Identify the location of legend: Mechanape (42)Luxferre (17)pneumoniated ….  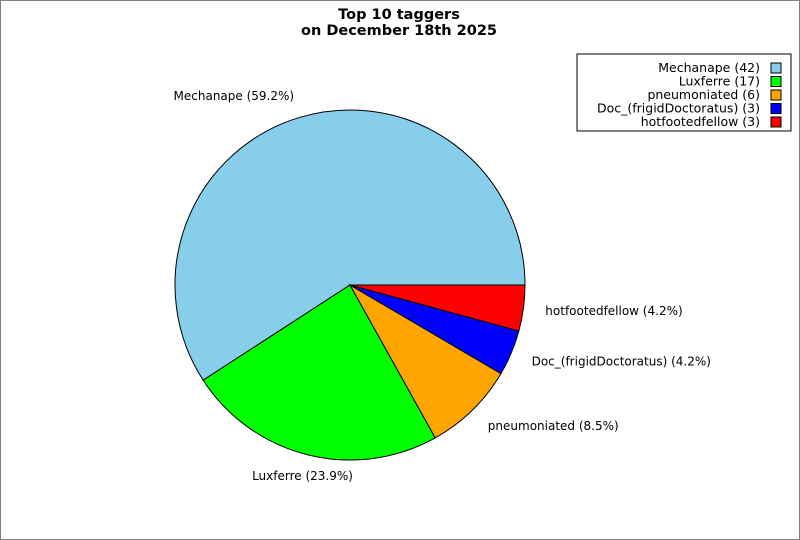
(684, 92).